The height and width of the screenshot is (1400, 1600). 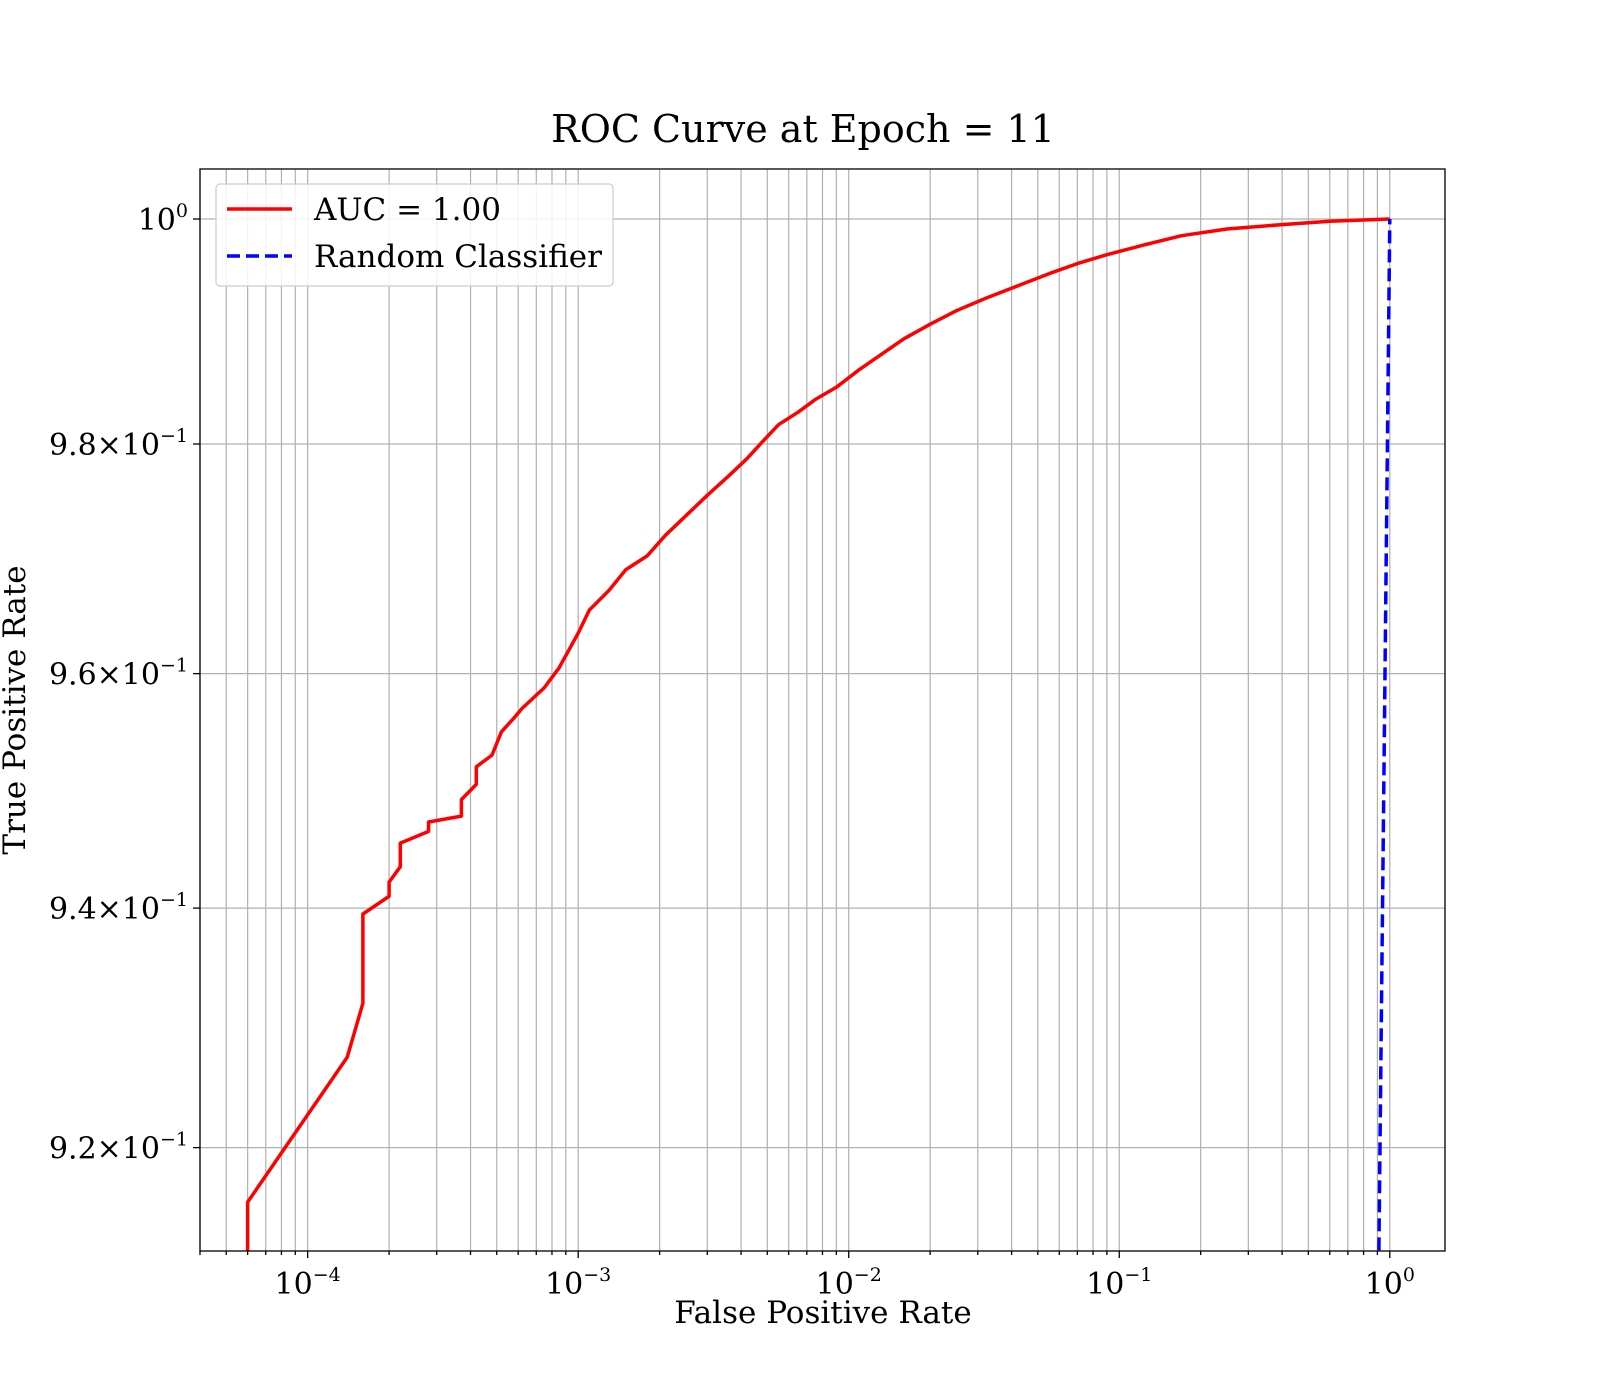 What do you see at coordinates (118, 674) in the screenshot?
I see `y-tick-label: 9.6×10⁻¹` at bounding box center [118, 674].